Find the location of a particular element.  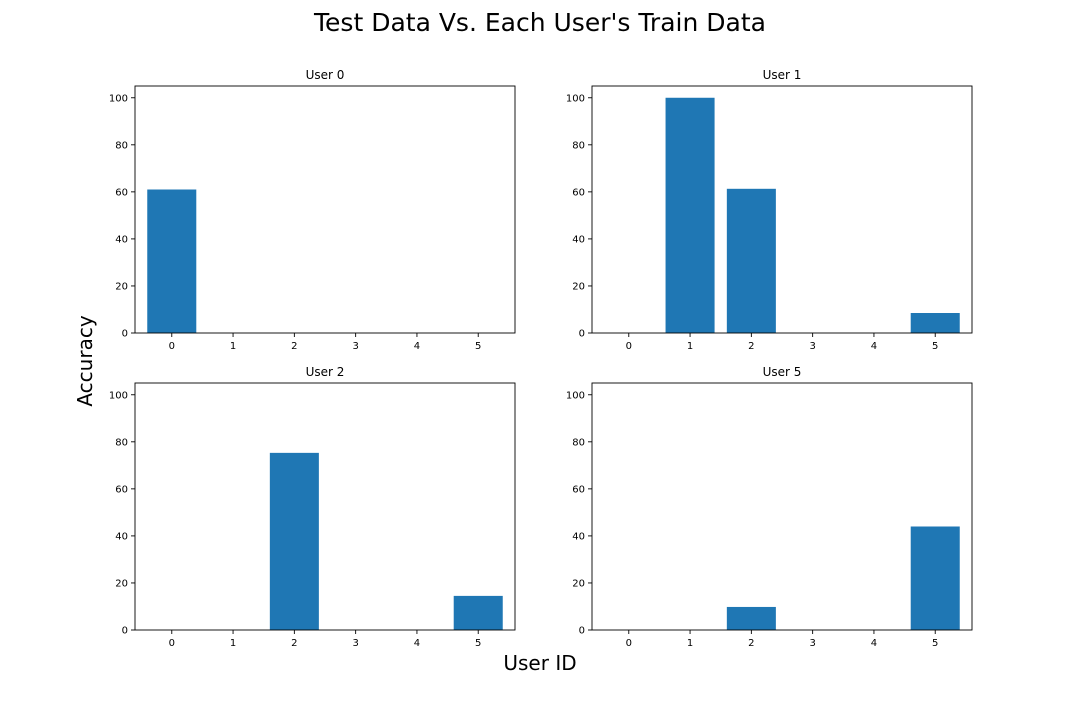

subplot-2: User 2 0 1 2 3 4 5 0 20 40 60 80 100 is located at coordinates (312, 507).